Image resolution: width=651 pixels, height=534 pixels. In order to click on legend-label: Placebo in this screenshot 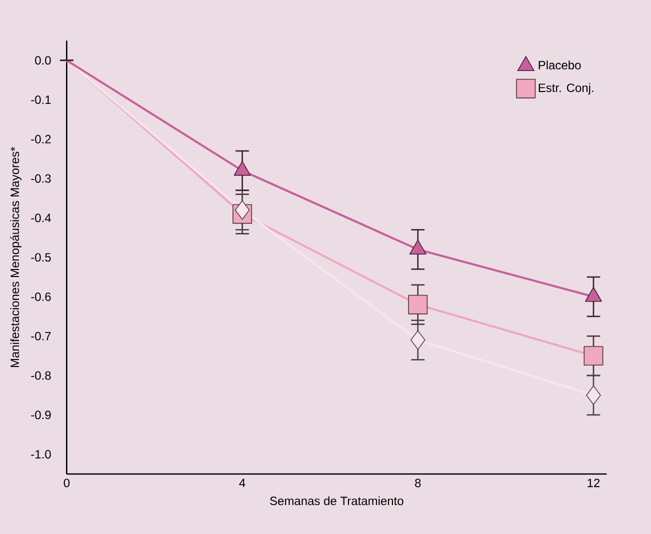, I will do `click(559, 65)`.